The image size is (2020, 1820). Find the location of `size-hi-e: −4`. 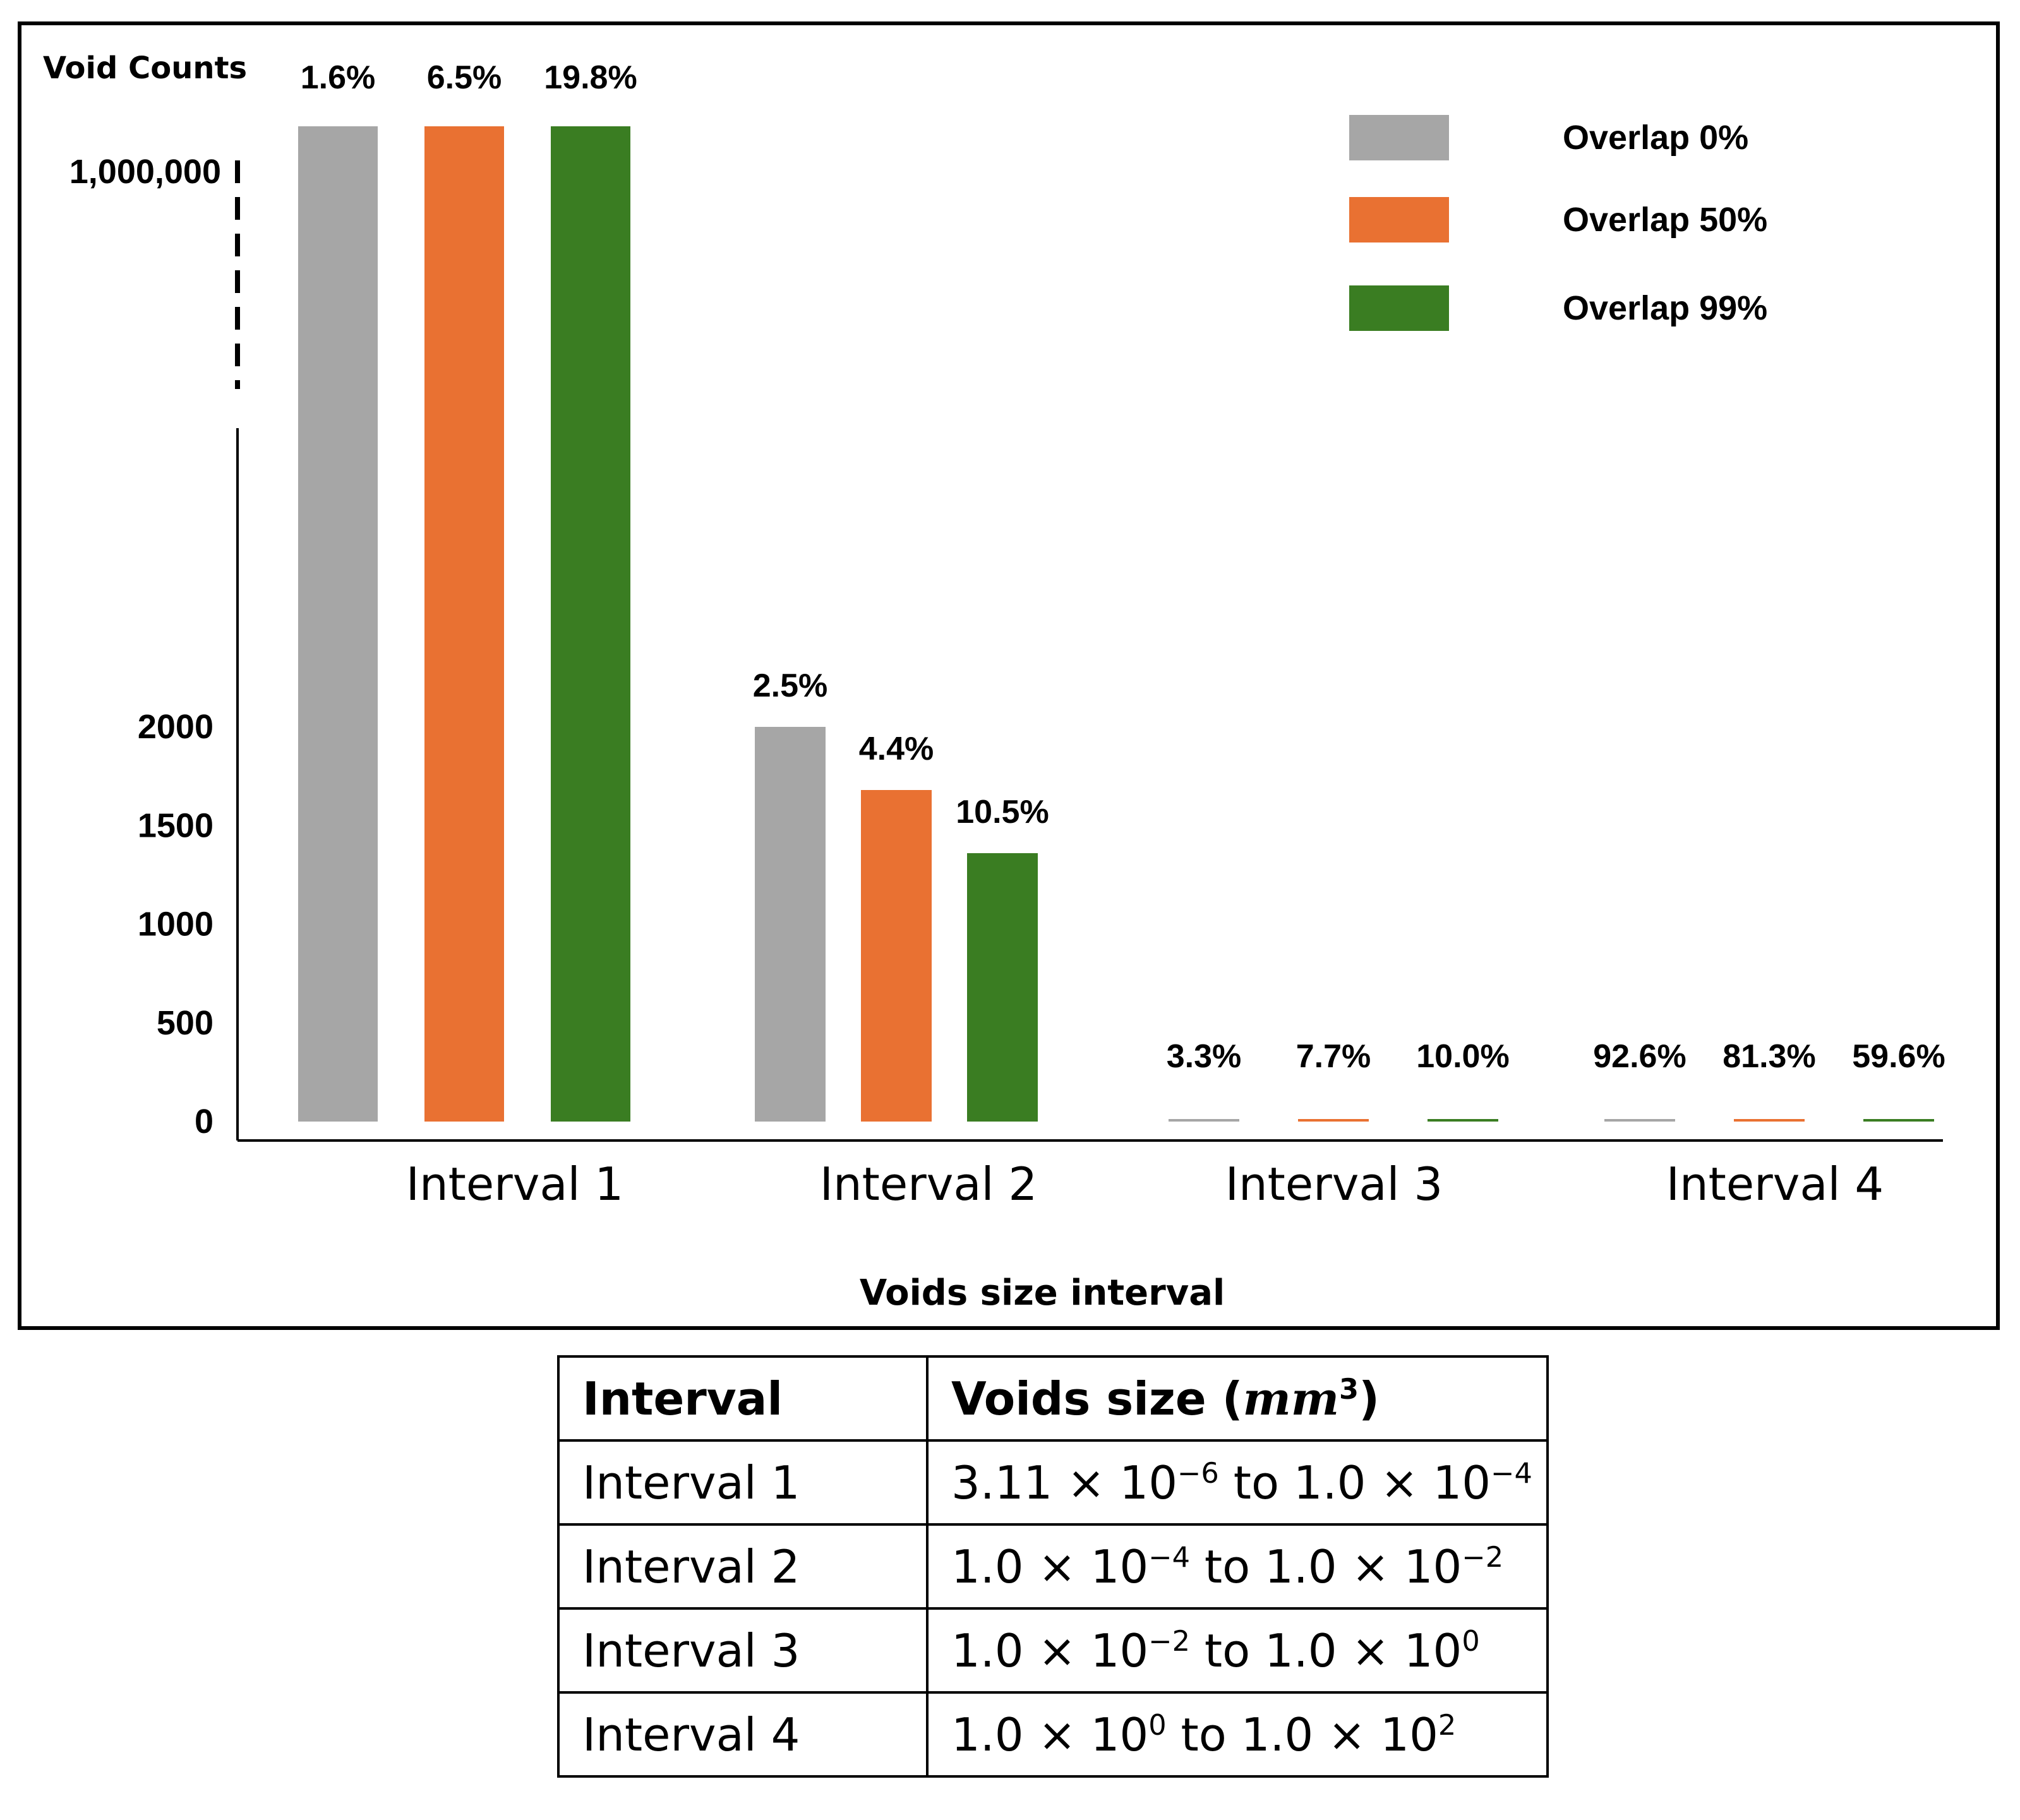

size-hi-e: −4 is located at coordinates (1511, 1473).